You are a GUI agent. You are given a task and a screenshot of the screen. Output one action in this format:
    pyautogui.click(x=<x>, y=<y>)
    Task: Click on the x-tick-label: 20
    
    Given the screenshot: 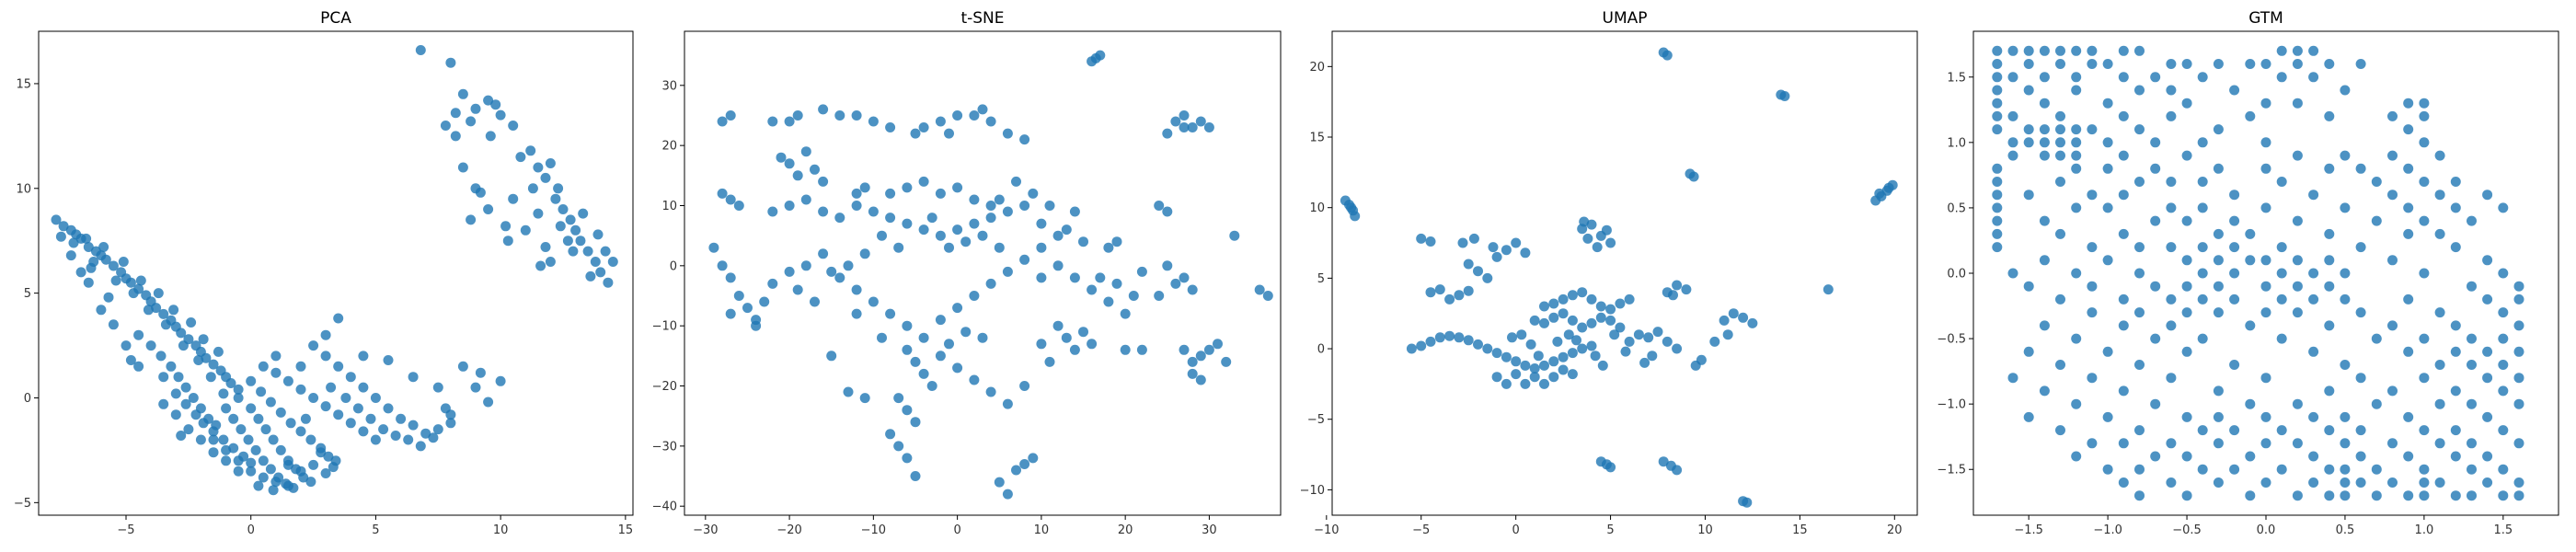 What is the action you would take?
    pyautogui.click(x=1895, y=530)
    